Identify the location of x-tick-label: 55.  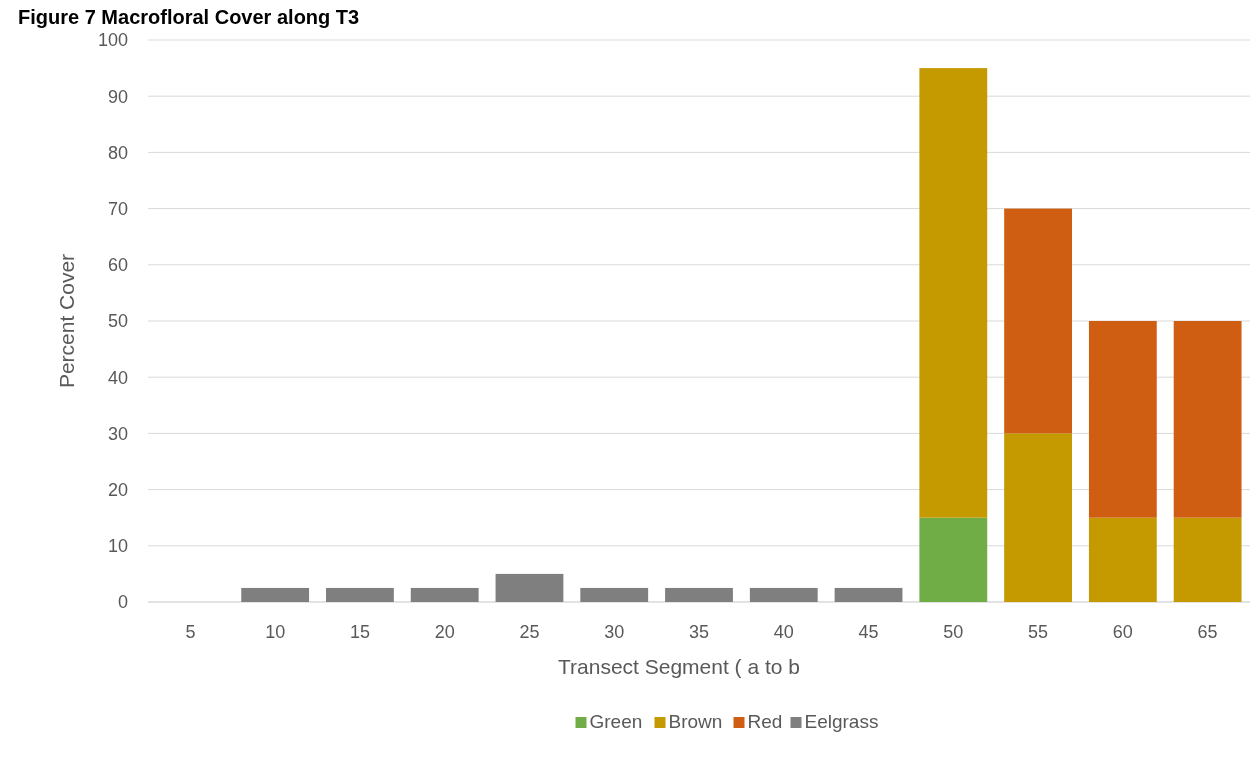
(1038, 632).